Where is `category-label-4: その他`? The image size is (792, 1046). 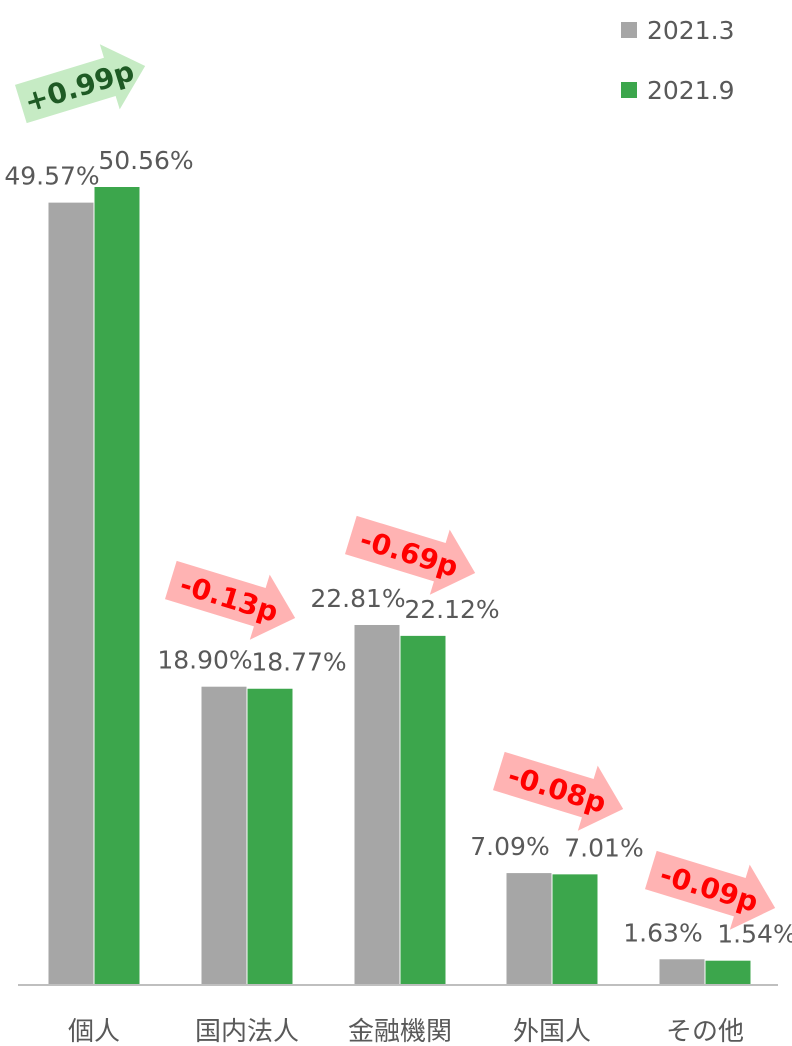 category-label-4: その他 is located at coordinates (705, 1031).